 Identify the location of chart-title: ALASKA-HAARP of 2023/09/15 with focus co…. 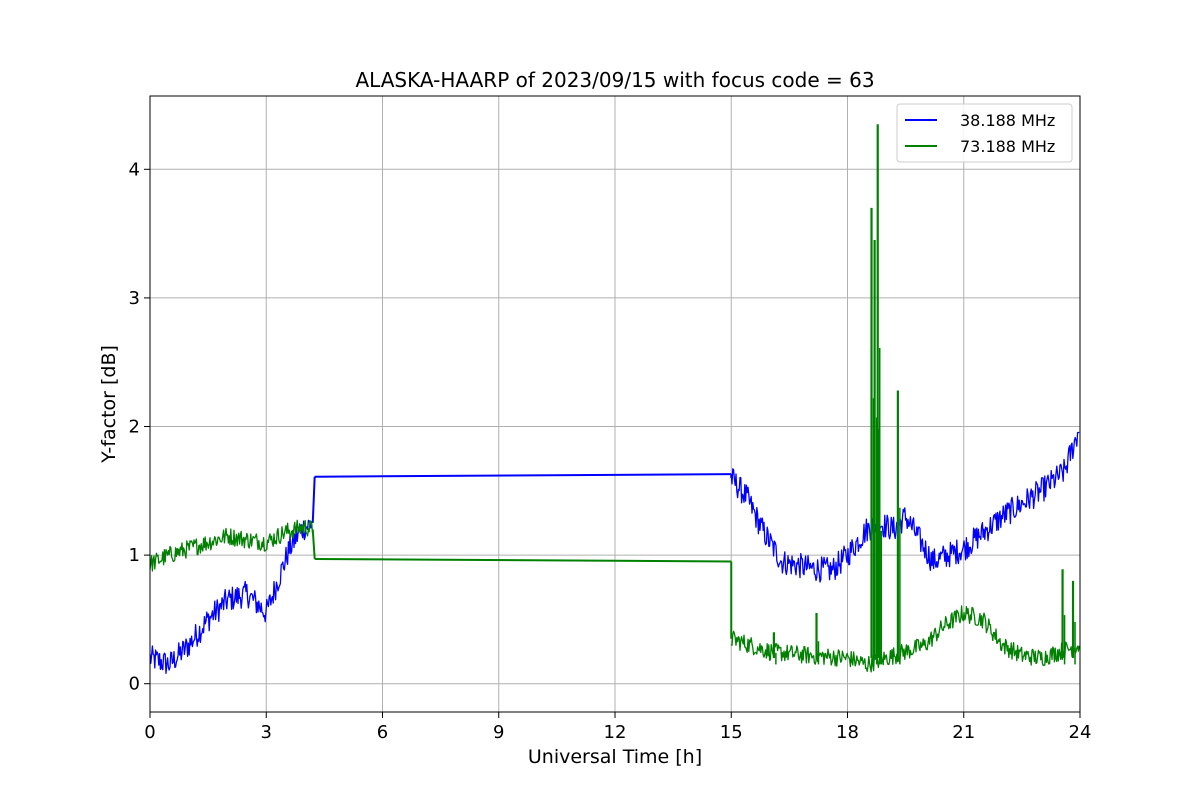
(614, 80).